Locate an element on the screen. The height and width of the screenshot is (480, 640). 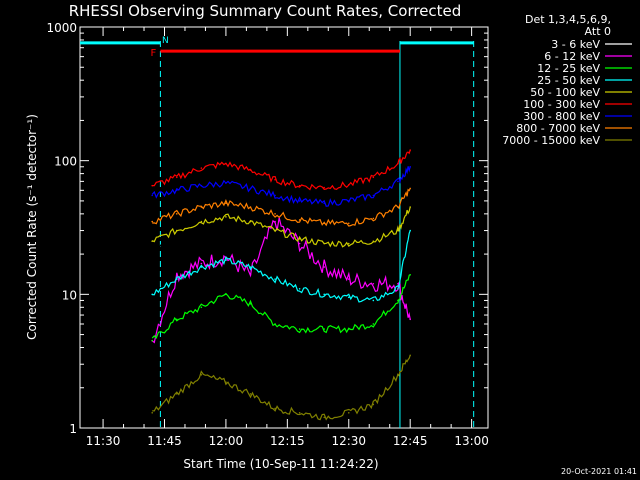
annotations: FN is located at coordinates (275, 47).